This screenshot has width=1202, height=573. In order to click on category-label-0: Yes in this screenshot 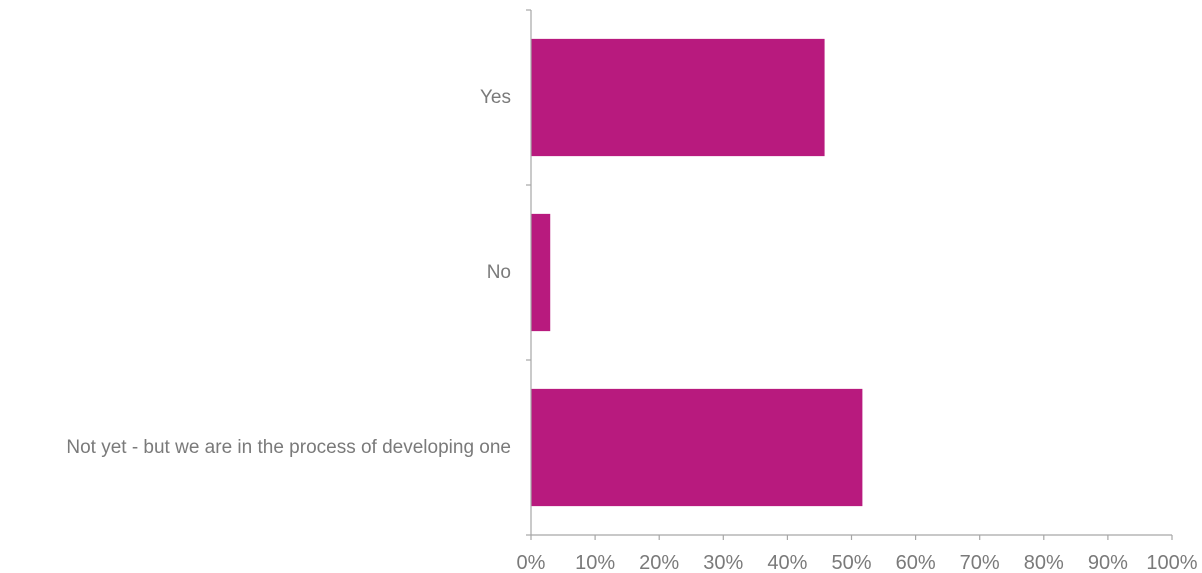, I will do `click(495, 97)`.